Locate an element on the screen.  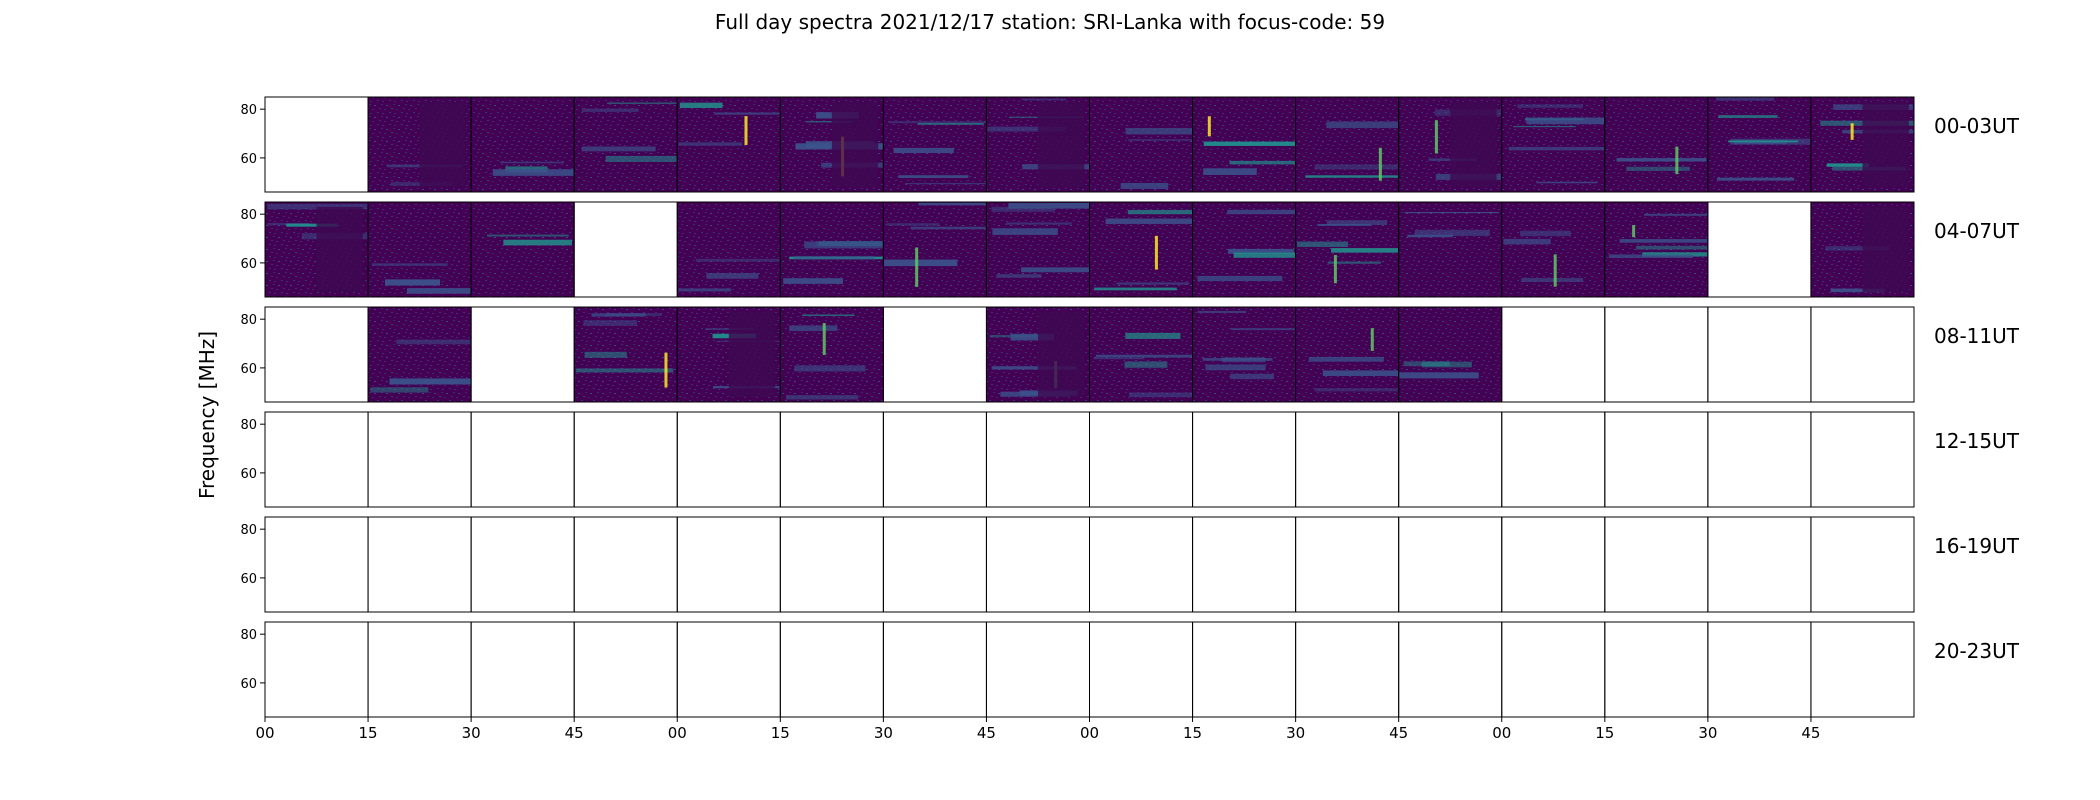
x-tick-label: 45 is located at coordinates (1398, 733).